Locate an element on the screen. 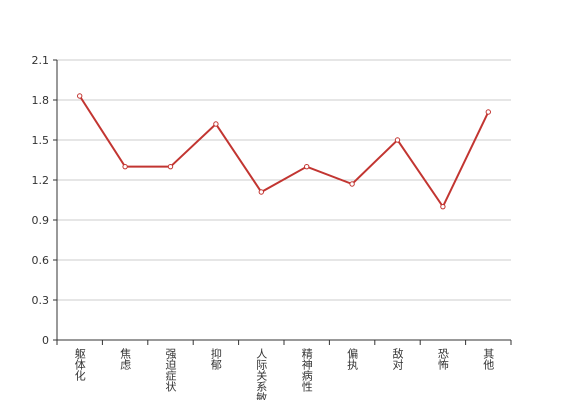 This screenshot has width=567, height=400. x-tick-label: 焦虑 is located at coordinates (125, 359).